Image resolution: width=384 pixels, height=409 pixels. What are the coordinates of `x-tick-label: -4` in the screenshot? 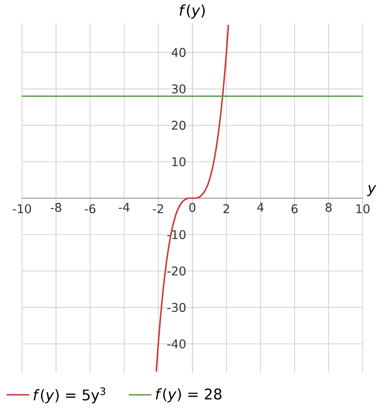 It's located at (124, 207).